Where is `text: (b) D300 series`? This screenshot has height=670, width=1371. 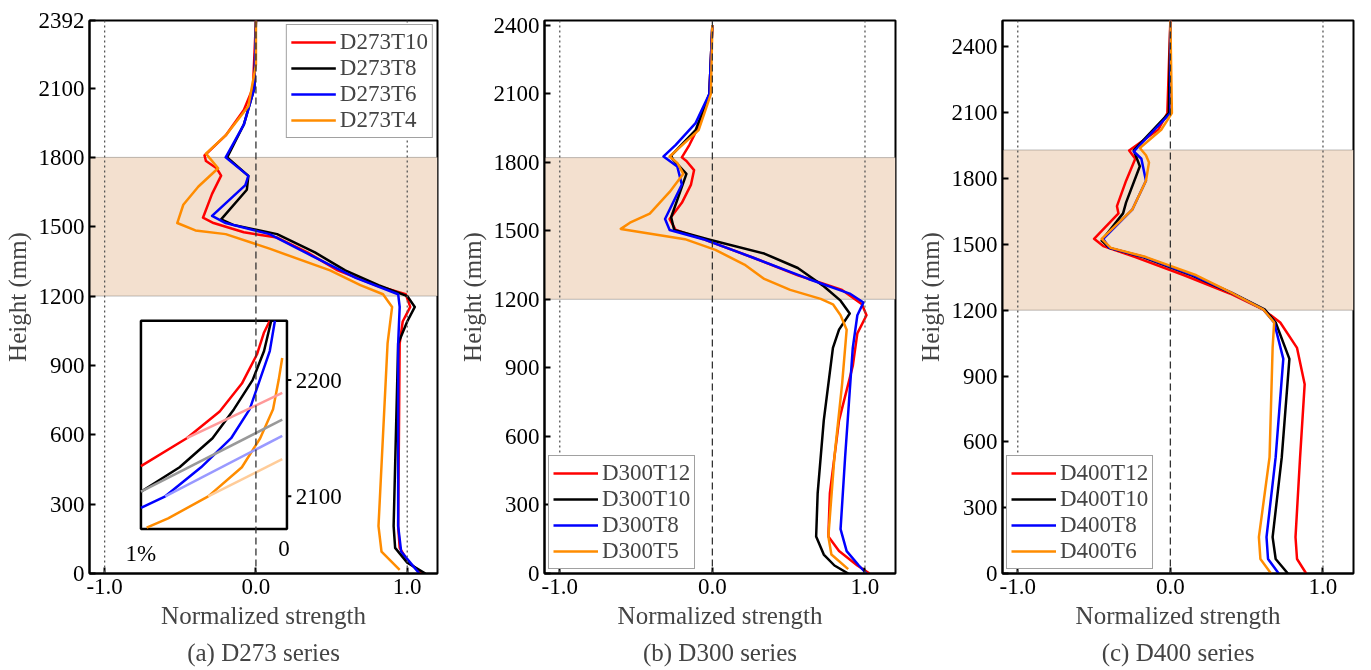
text: (b) D300 series is located at coordinates (720, 652).